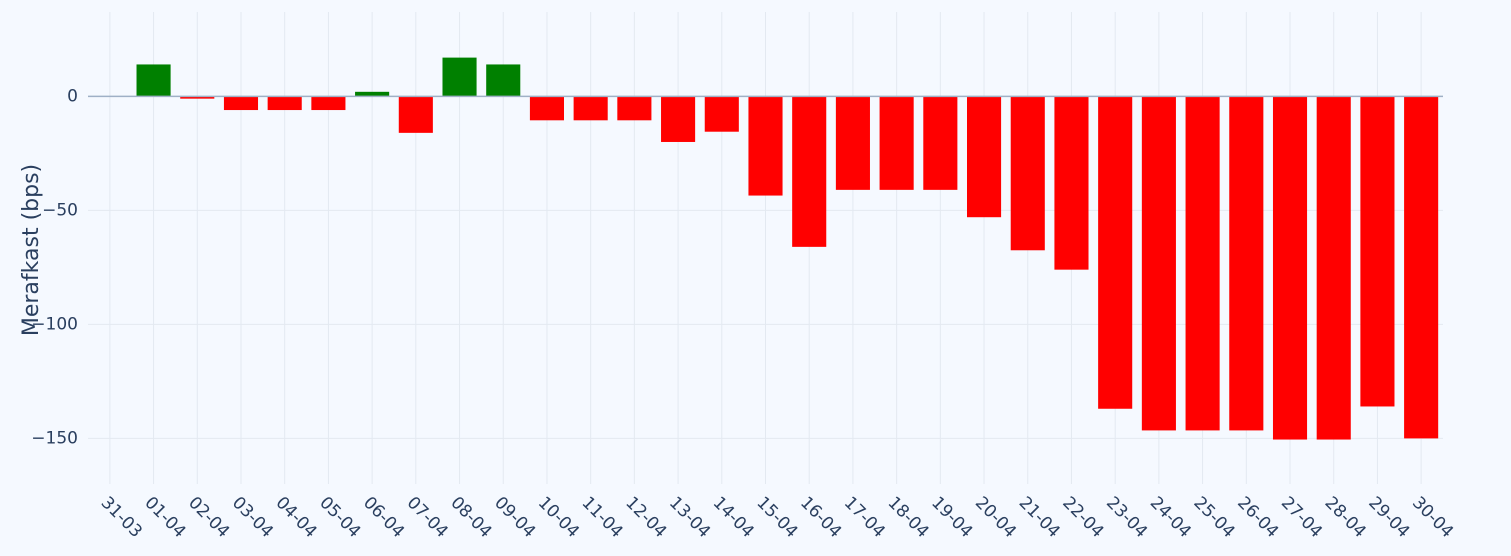 This screenshot has height=556, width=1511. I want to click on y-tick-label: −150, so click(54, 438).